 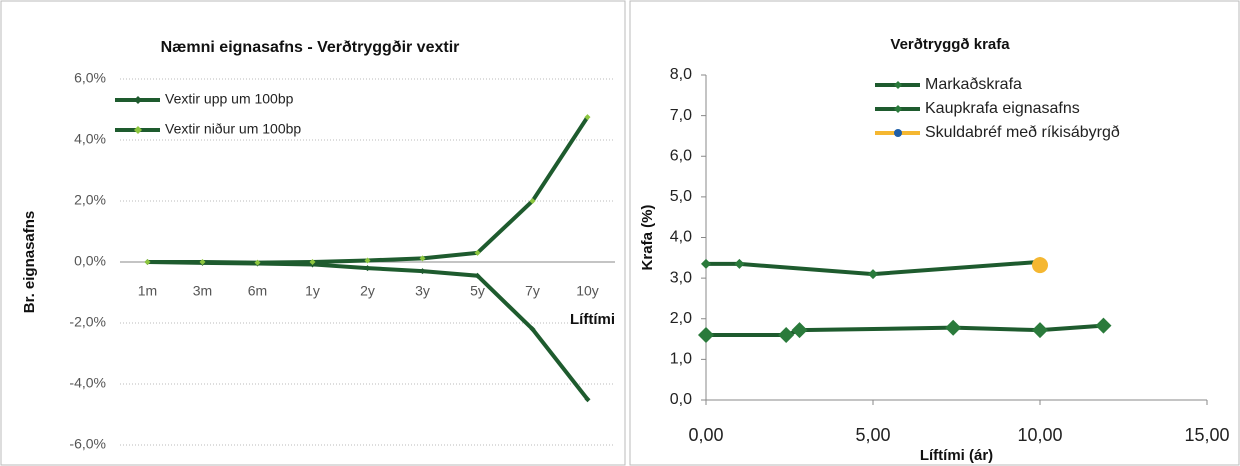 I want to click on x-tick-label: 0,00, so click(x=705, y=435).